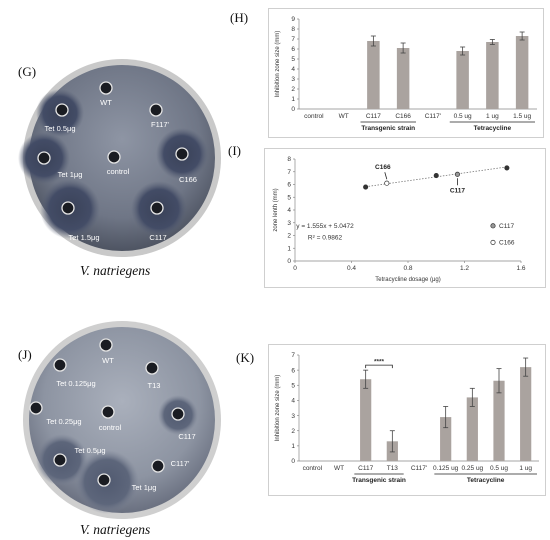 Image resolution: width=550 pixels, height=540 pixels. What do you see at coordinates (239, 17) in the screenshot?
I see `panel-label-h: (H)` at bounding box center [239, 17].